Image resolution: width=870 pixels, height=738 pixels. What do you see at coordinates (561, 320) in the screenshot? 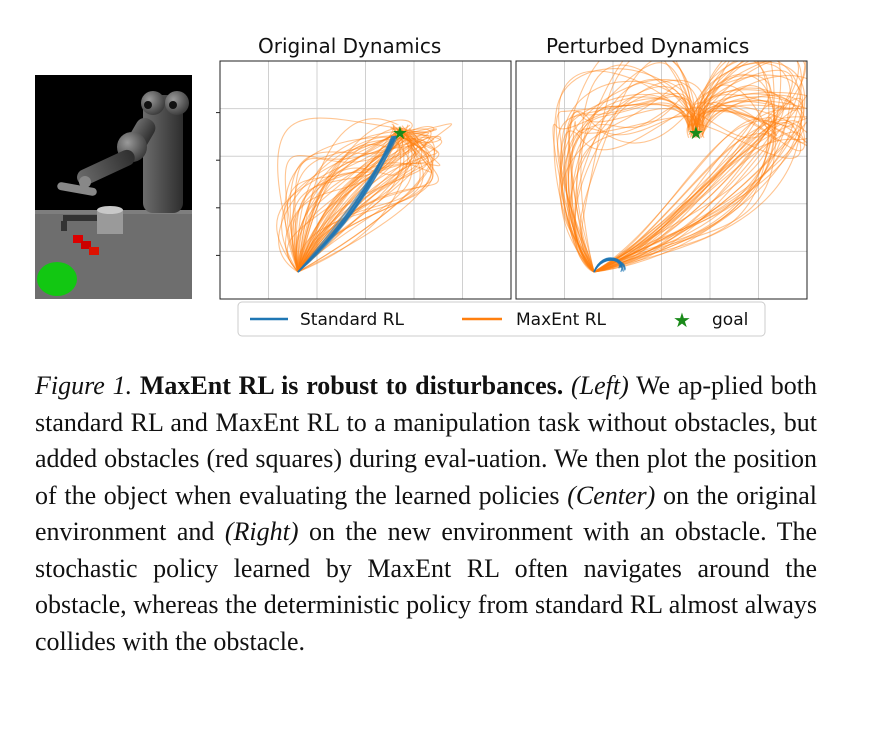
I see `legend-maxent-label: MaxEnt RL` at bounding box center [561, 320].